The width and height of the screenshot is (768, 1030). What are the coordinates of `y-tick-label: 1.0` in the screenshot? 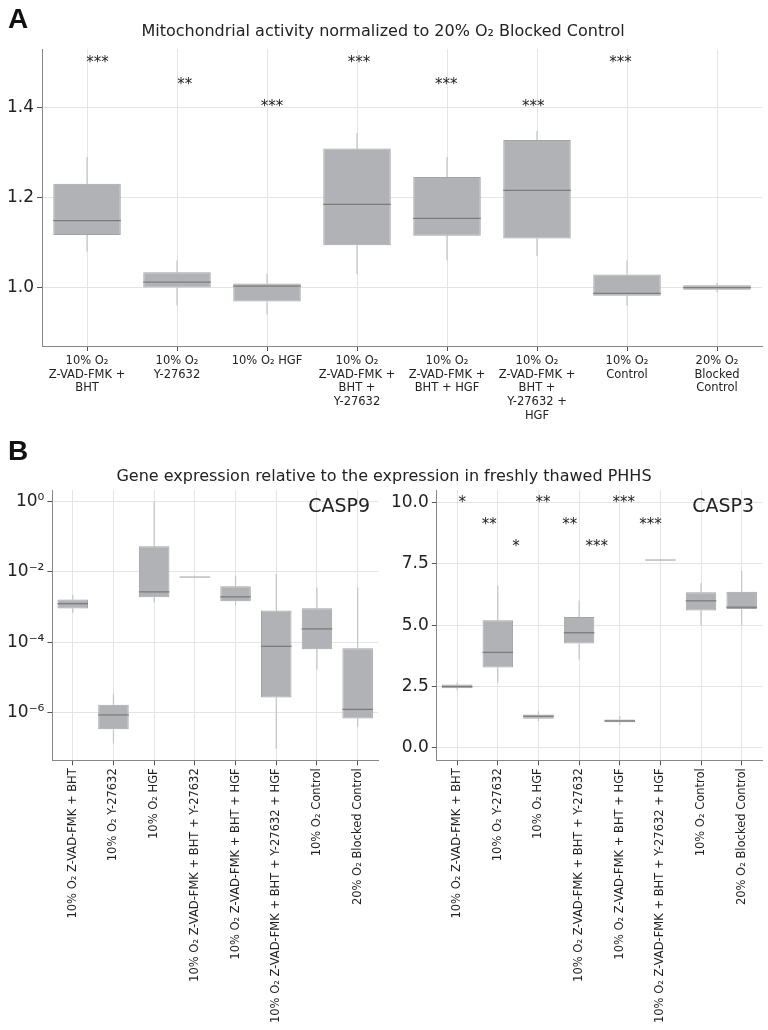 It's located at (20, 285).